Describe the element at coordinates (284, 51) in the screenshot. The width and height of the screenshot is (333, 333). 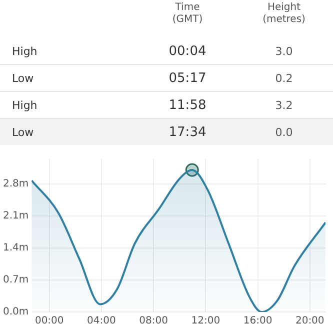
I see `text: 3.0` at that location.